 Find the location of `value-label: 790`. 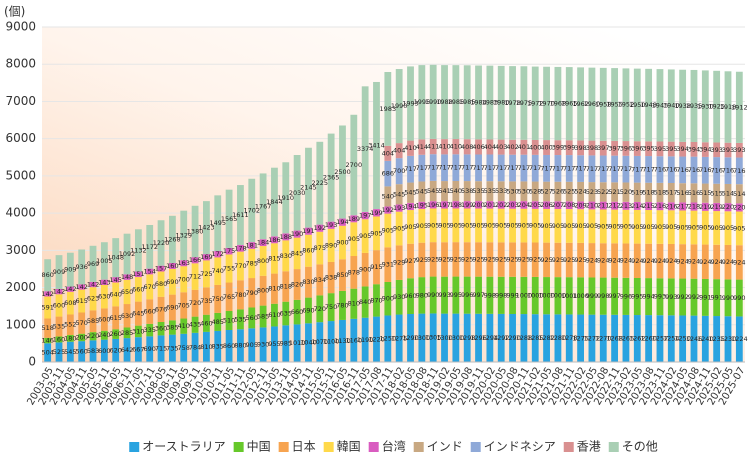

value-label: 790 is located at coordinates (252, 293).